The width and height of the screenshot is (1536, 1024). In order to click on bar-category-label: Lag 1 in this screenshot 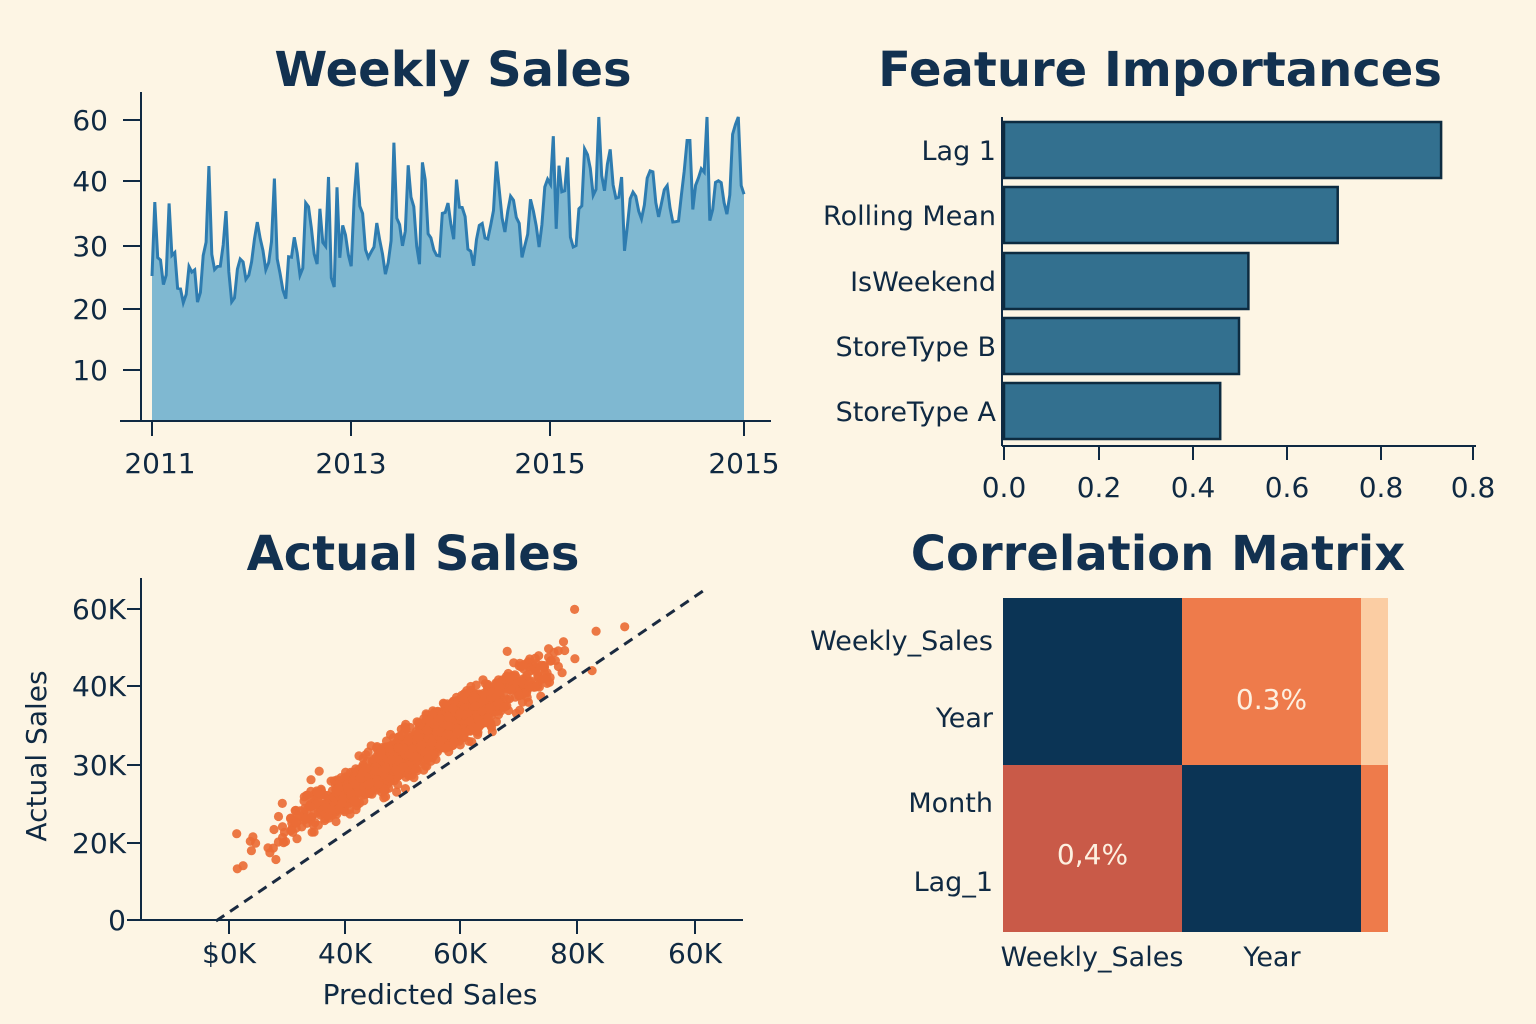, I will do `click(959, 151)`.